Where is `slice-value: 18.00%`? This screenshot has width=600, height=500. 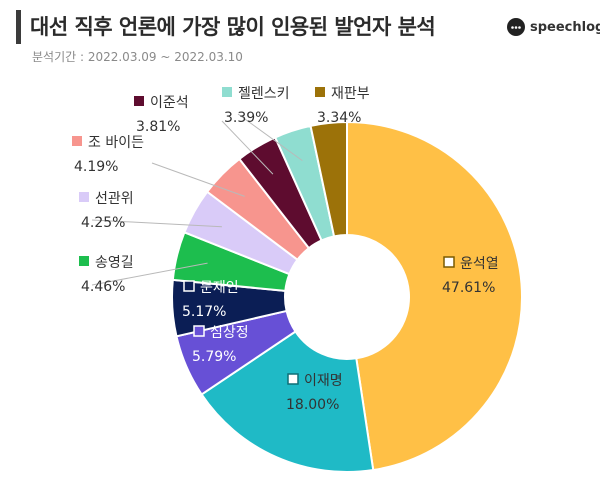
slice-value: 18.00% is located at coordinates (312, 405).